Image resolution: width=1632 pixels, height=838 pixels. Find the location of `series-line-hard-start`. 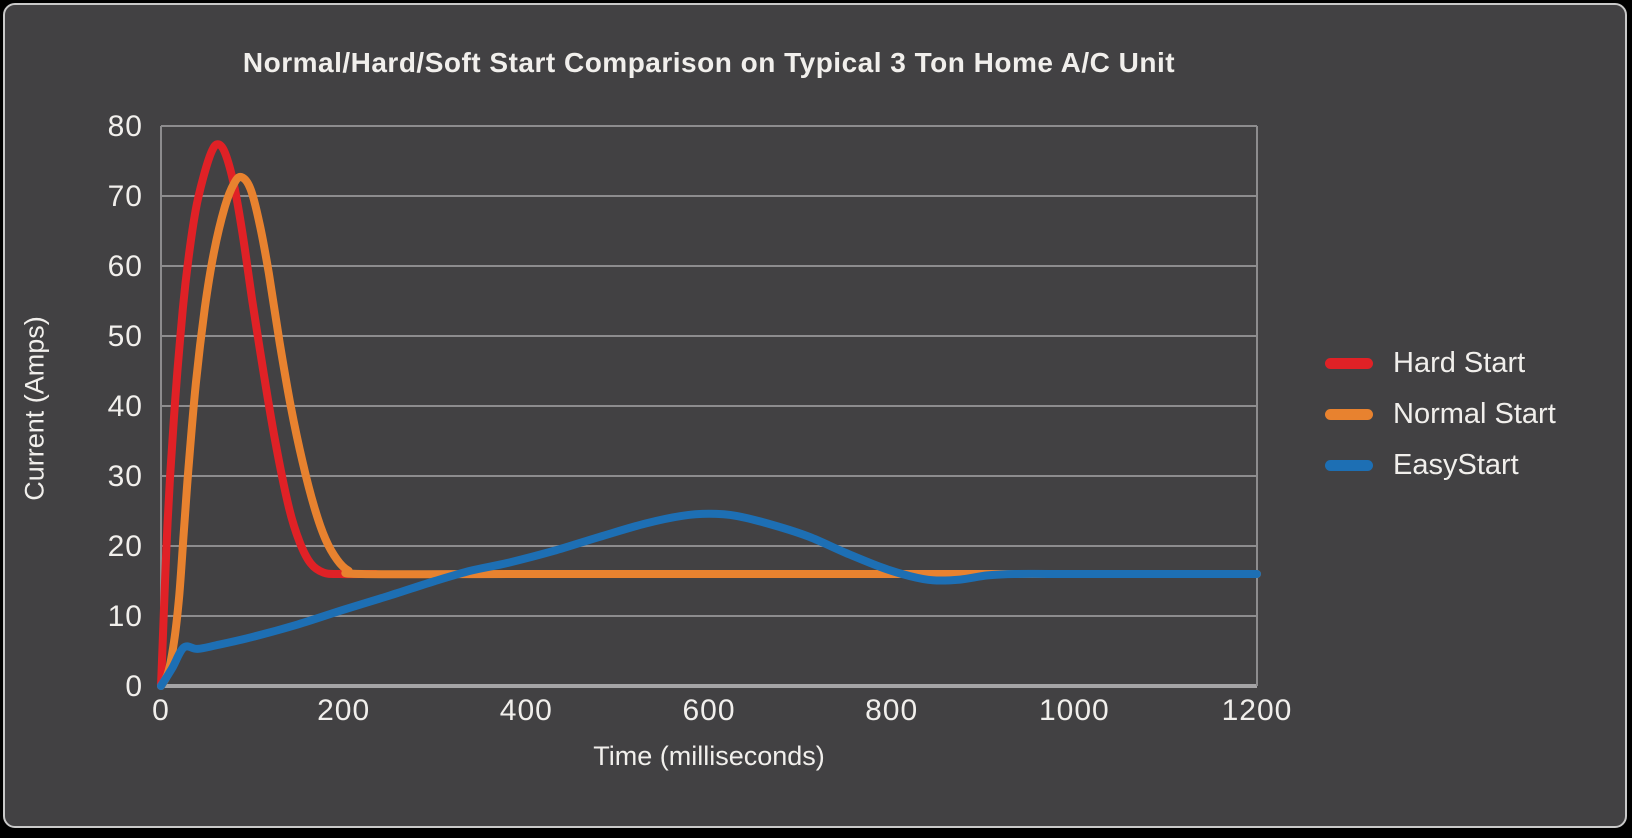

series-line-hard-start is located at coordinates (268, 415).